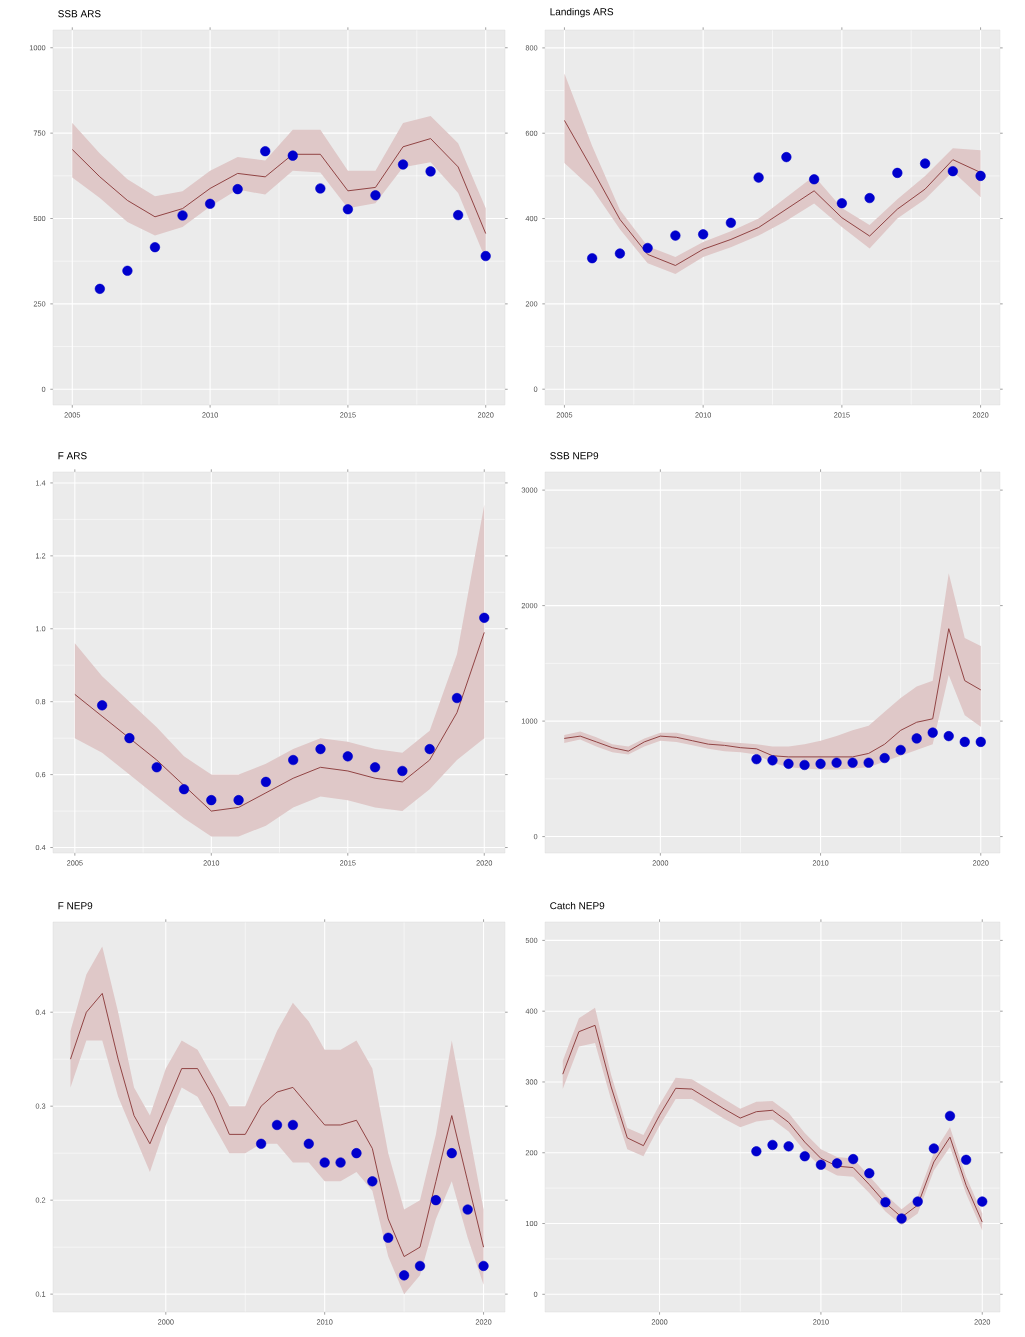 The height and width of the screenshot is (1337, 1025). I want to click on chart-title: Landings ARS, so click(582, 12).